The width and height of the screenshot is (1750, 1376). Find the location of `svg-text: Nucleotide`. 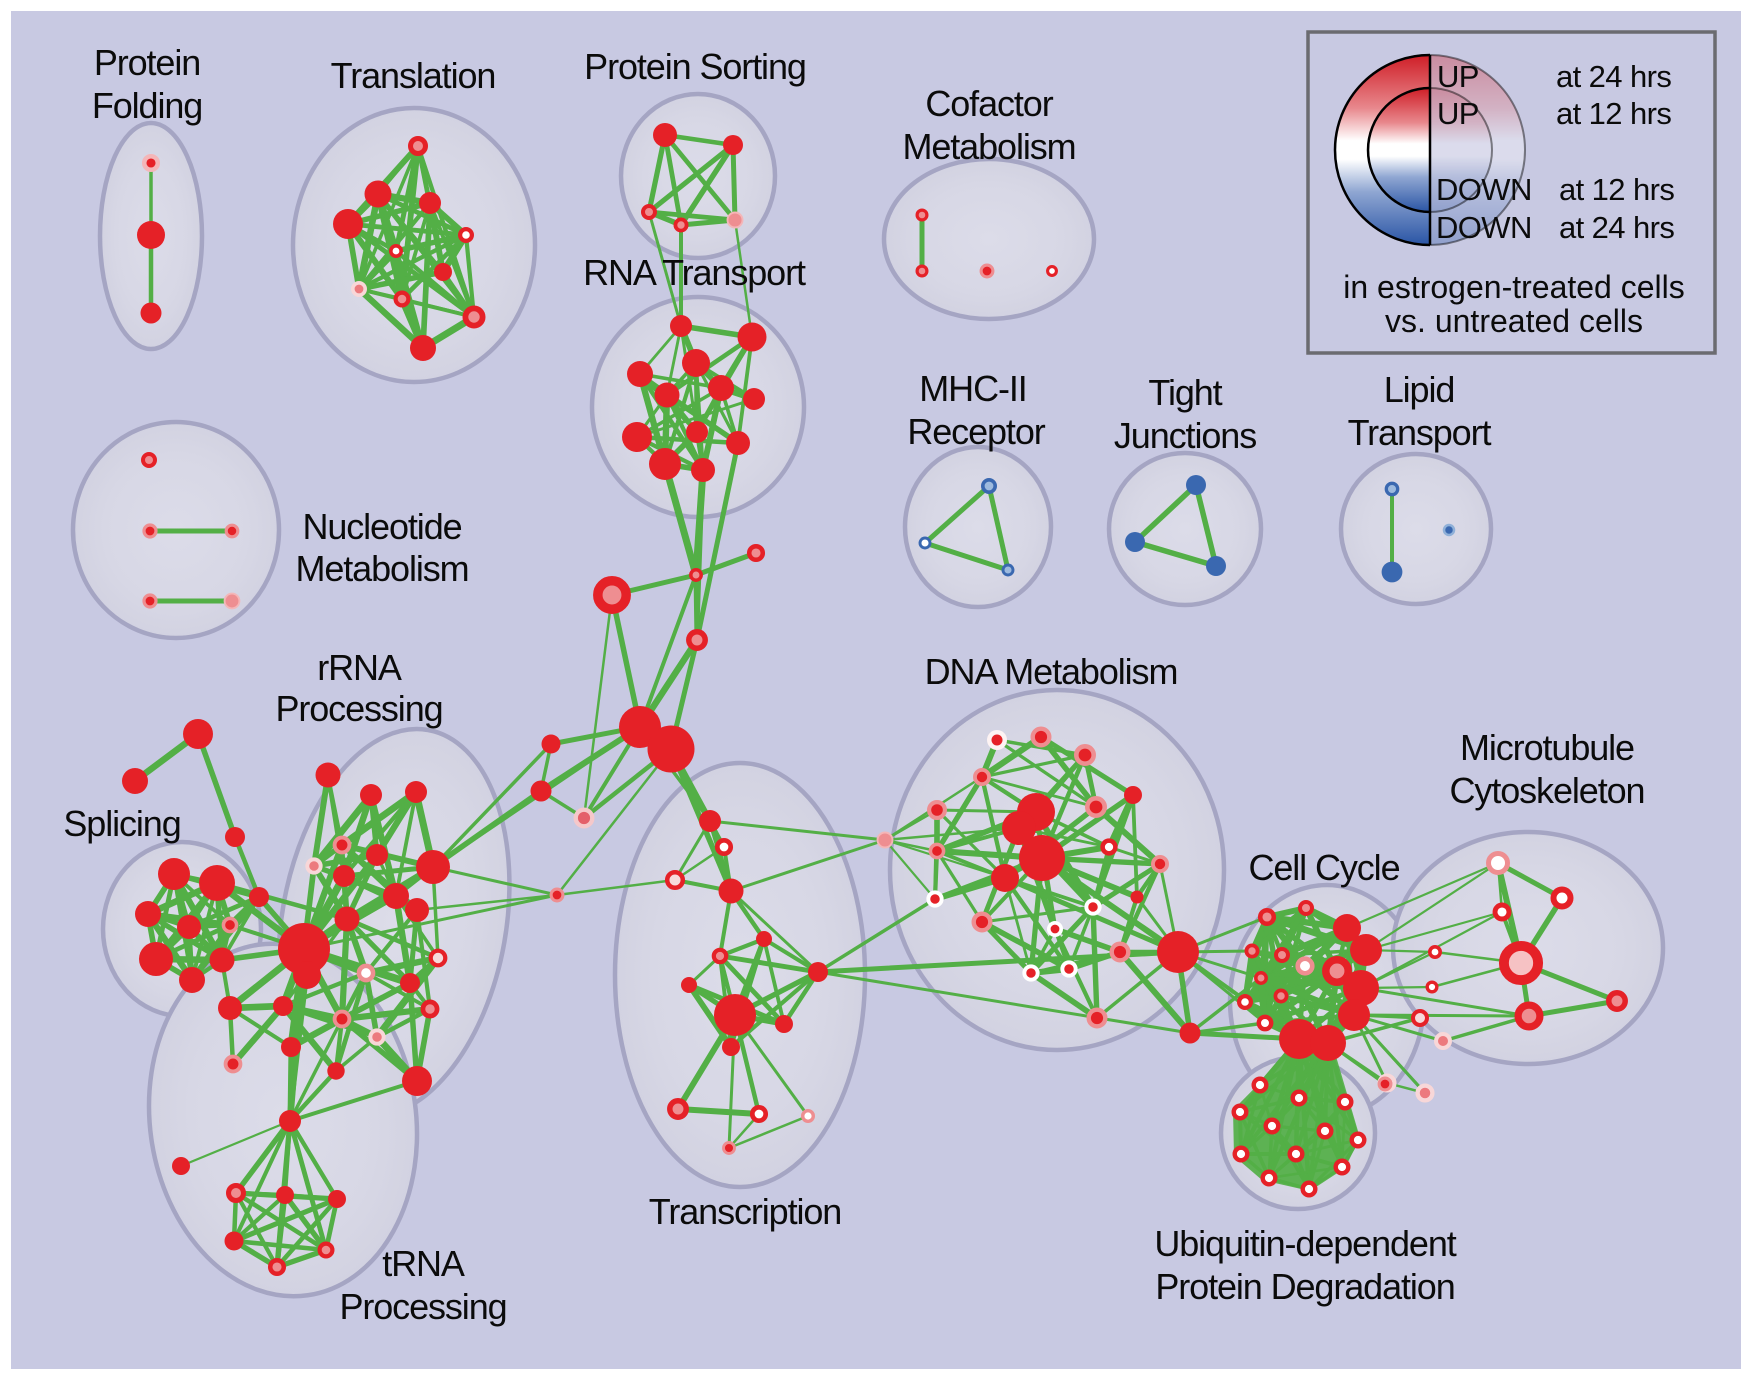

svg-text: Nucleotide is located at coordinates (381, 526).